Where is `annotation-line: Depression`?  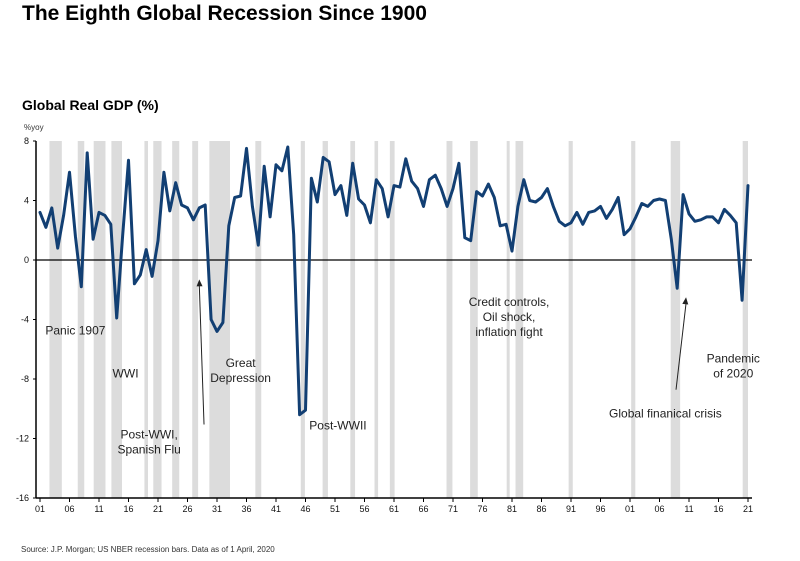 annotation-line: Depression is located at coordinates (240, 378).